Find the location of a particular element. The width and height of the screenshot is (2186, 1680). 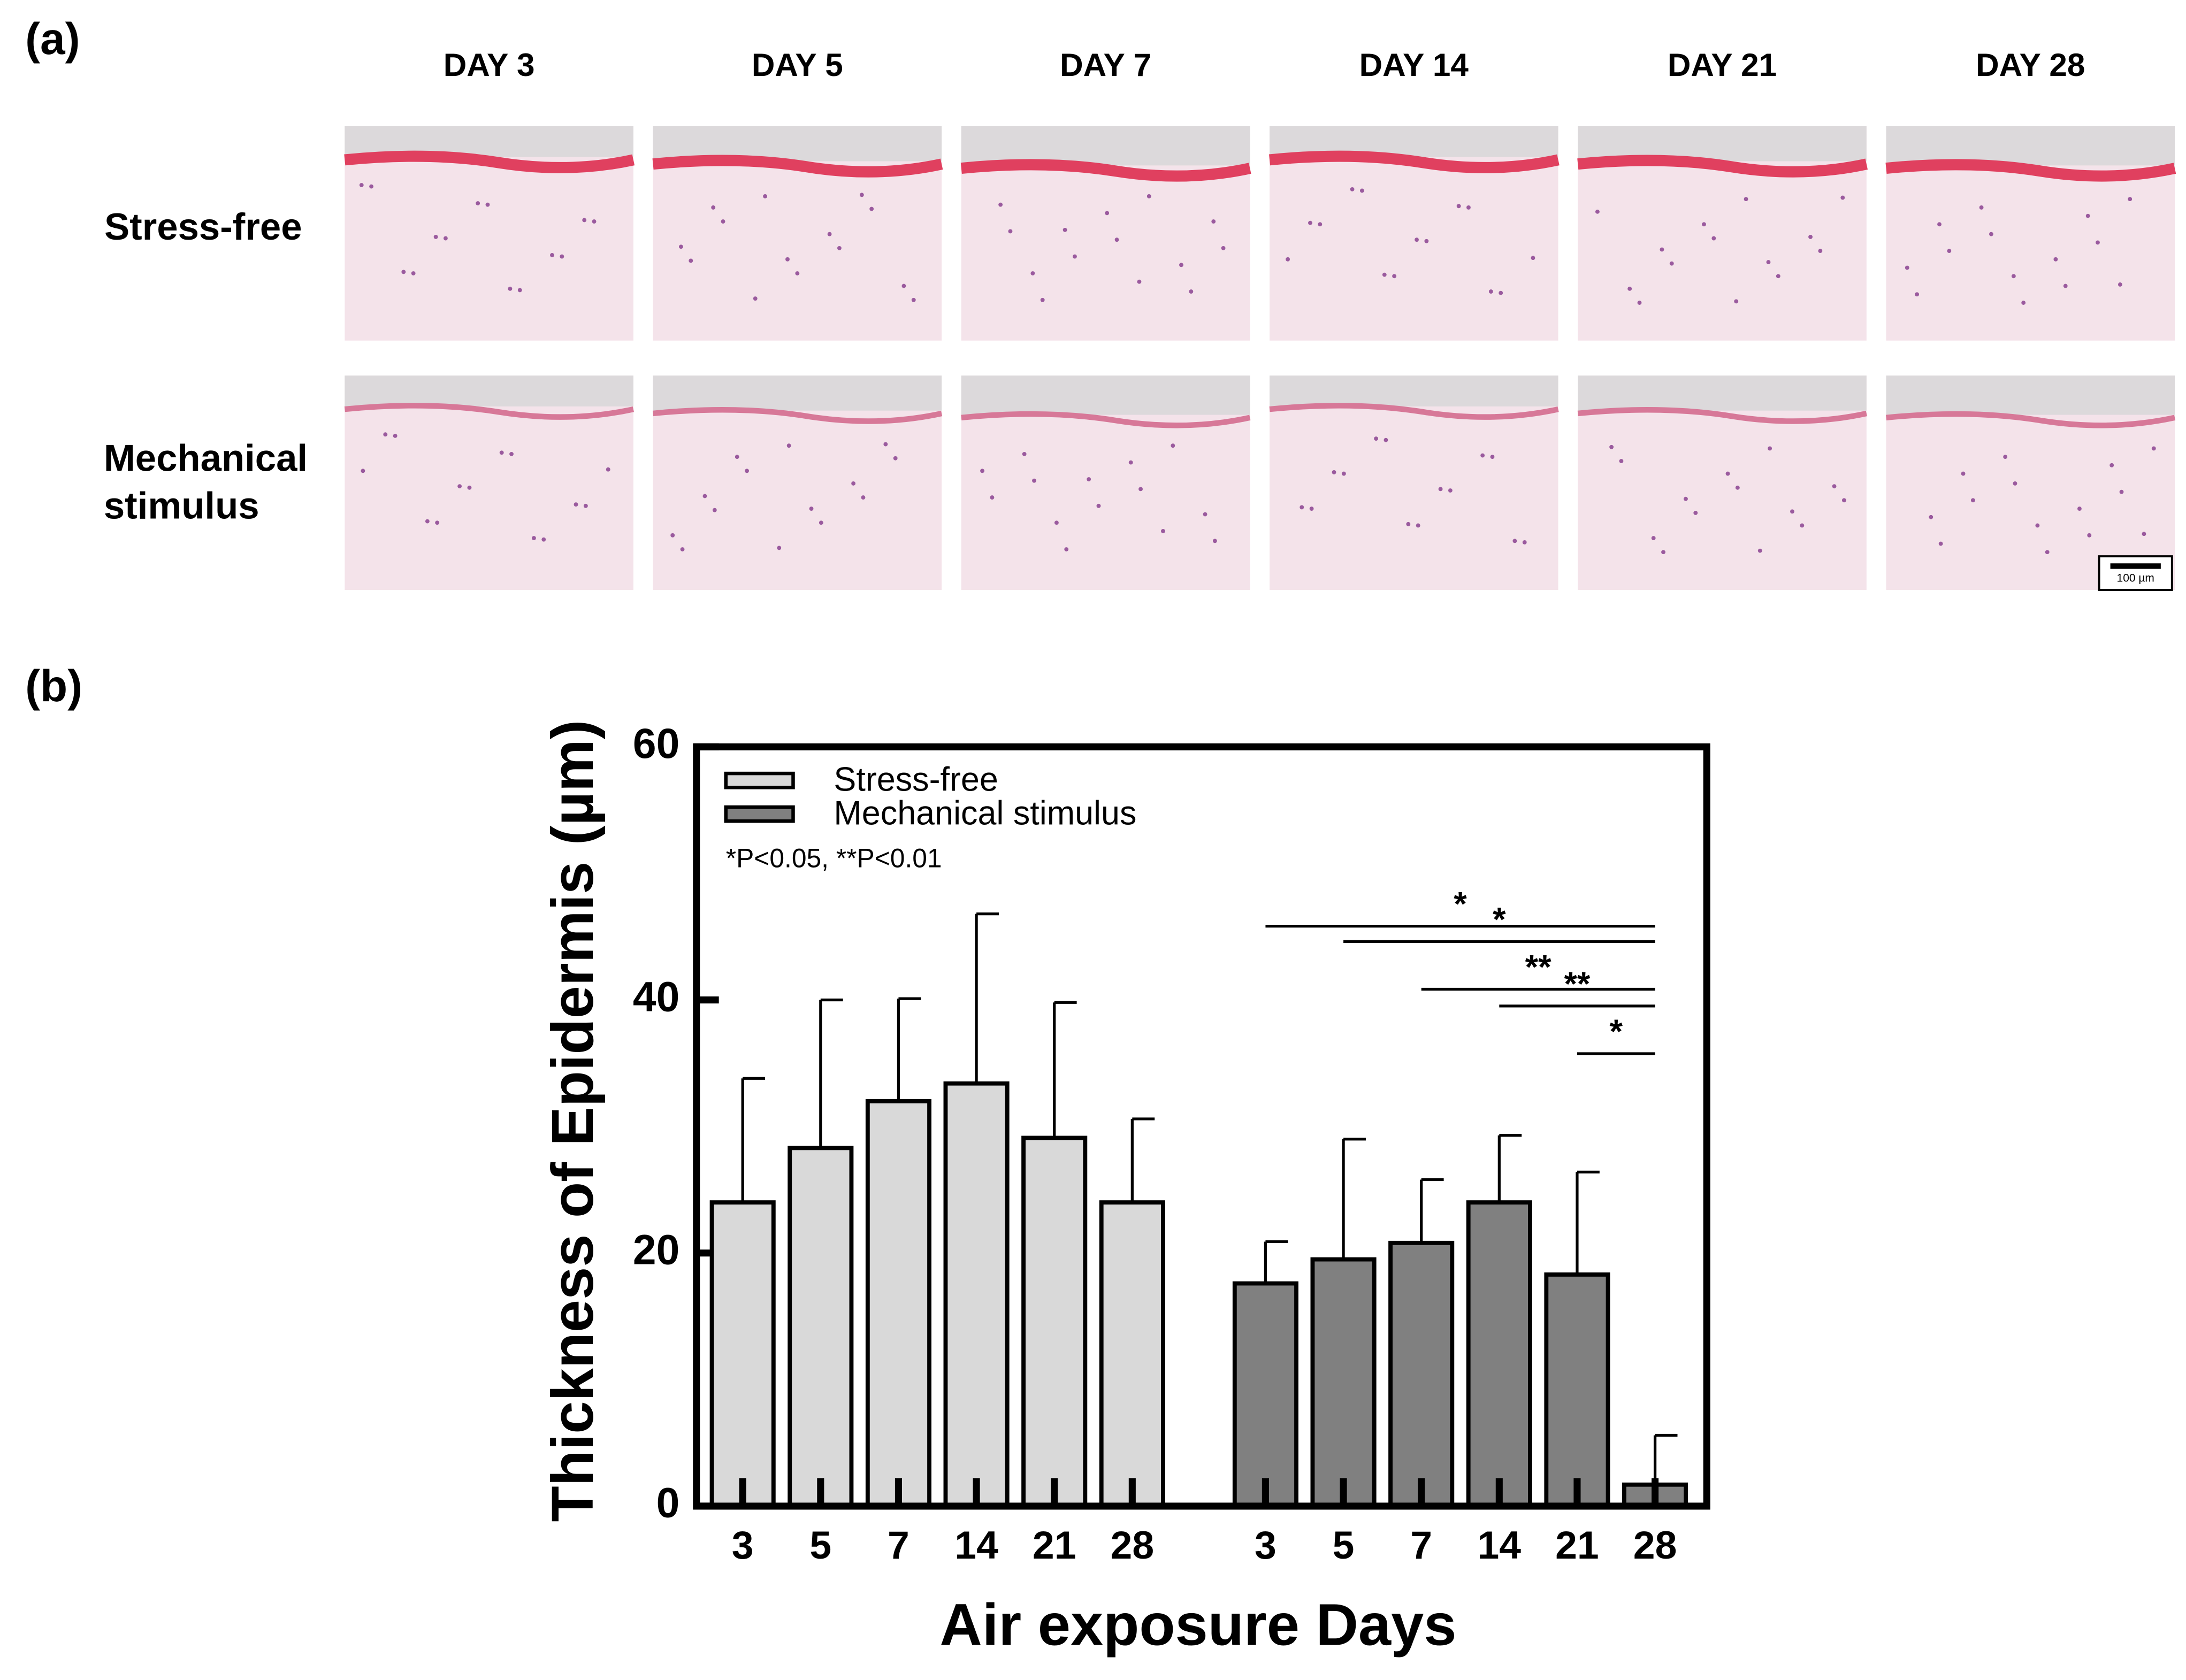

row-label: Stress-free is located at coordinates (203, 227).